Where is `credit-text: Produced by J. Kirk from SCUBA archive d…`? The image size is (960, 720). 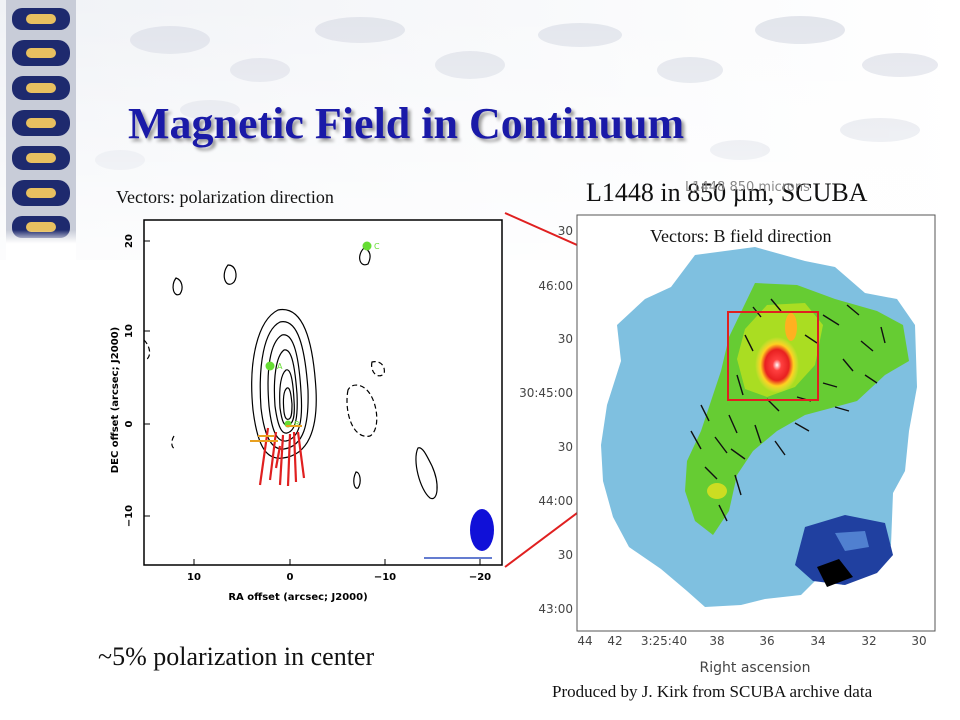 credit-text: Produced by J. Kirk from SCUBA archive d… is located at coordinates (712, 691).